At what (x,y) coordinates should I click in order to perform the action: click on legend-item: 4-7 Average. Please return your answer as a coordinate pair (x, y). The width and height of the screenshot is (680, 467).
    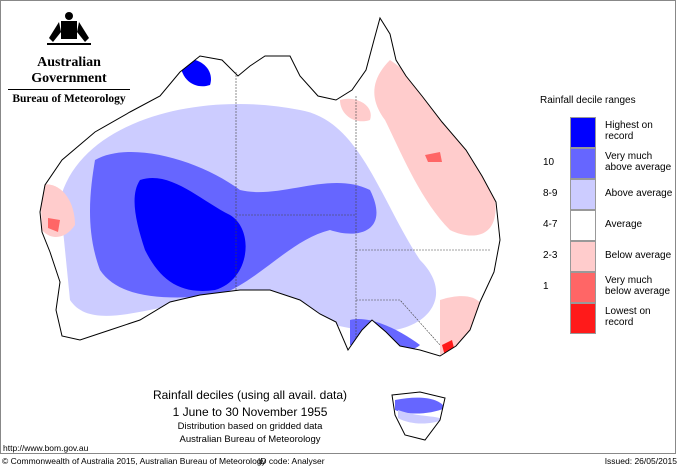
    Looking at the image, I should click on (610, 225).